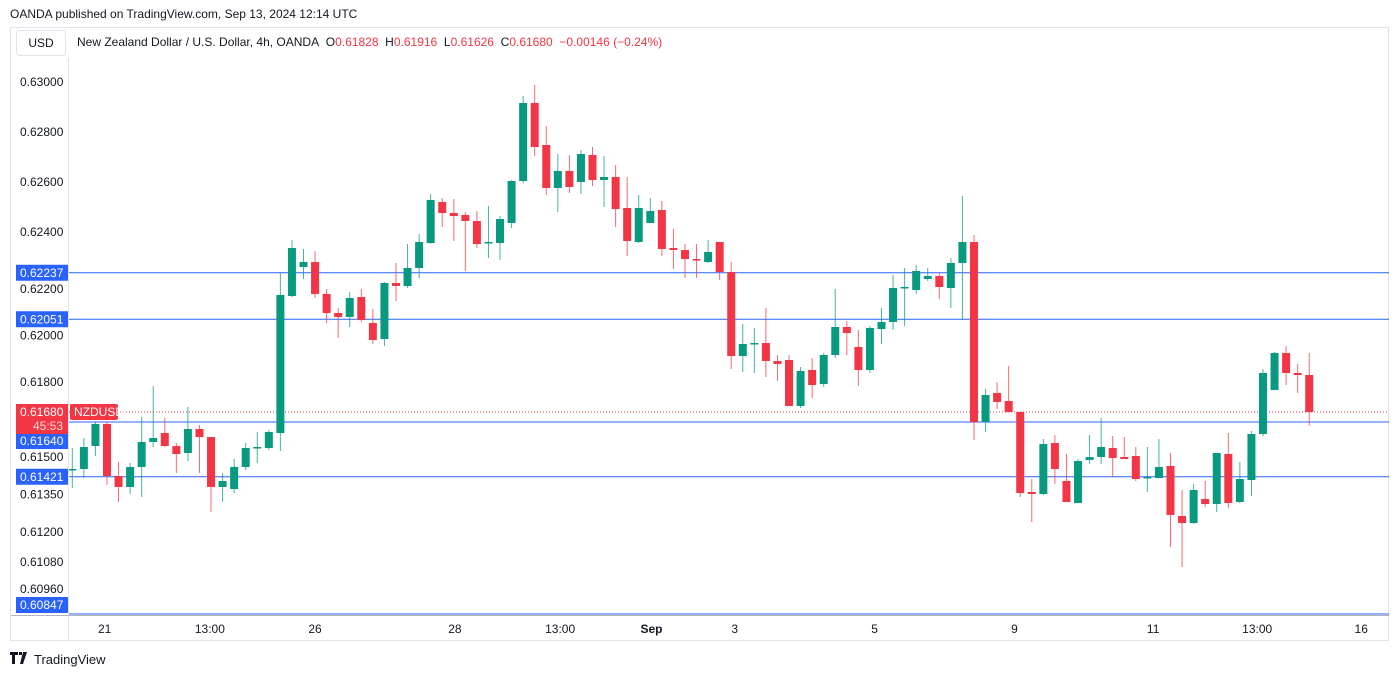 This screenshot has width=1400, height=676. I want to click on currency-button: USD, so click(41, 43).